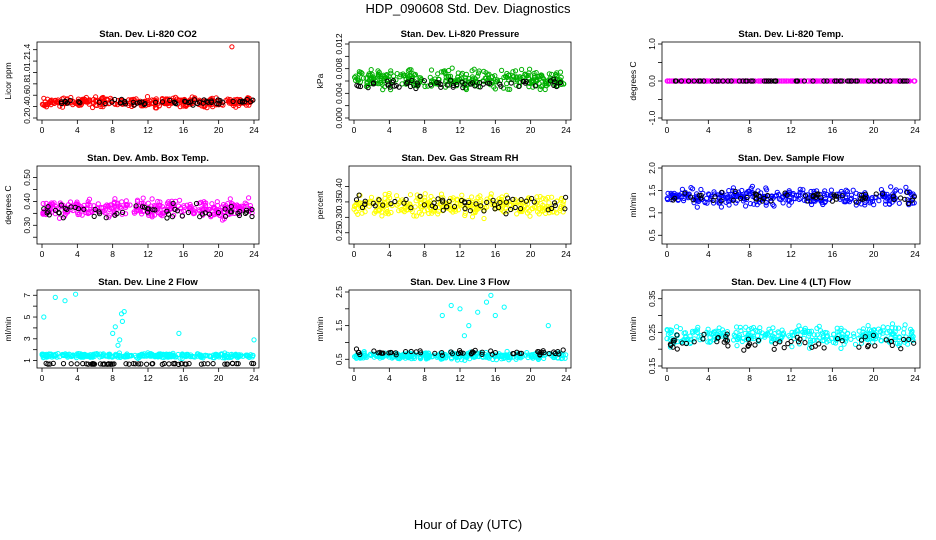  What do you see at coordinates (652, 44) in the screenshot?
I see `y-tick-label: 1.0` at bounding box center [652, 44].